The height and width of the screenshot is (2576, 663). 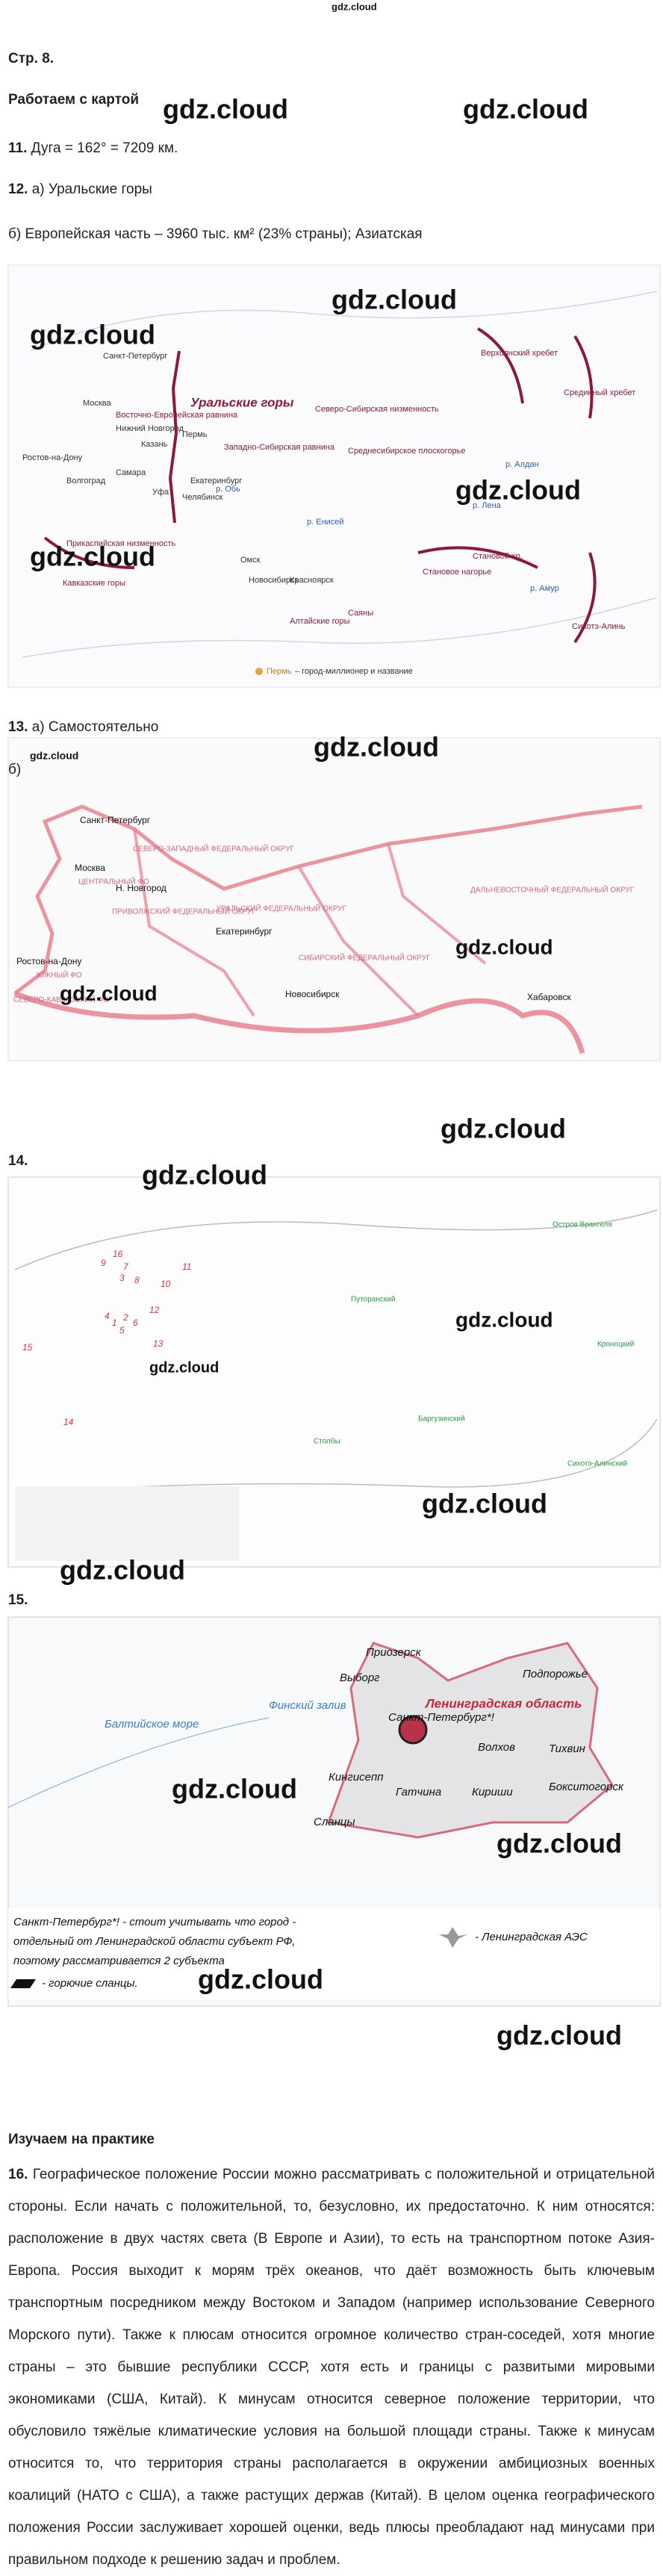 I want to click on map-label: Челябинск, so click(x=202, y=498).